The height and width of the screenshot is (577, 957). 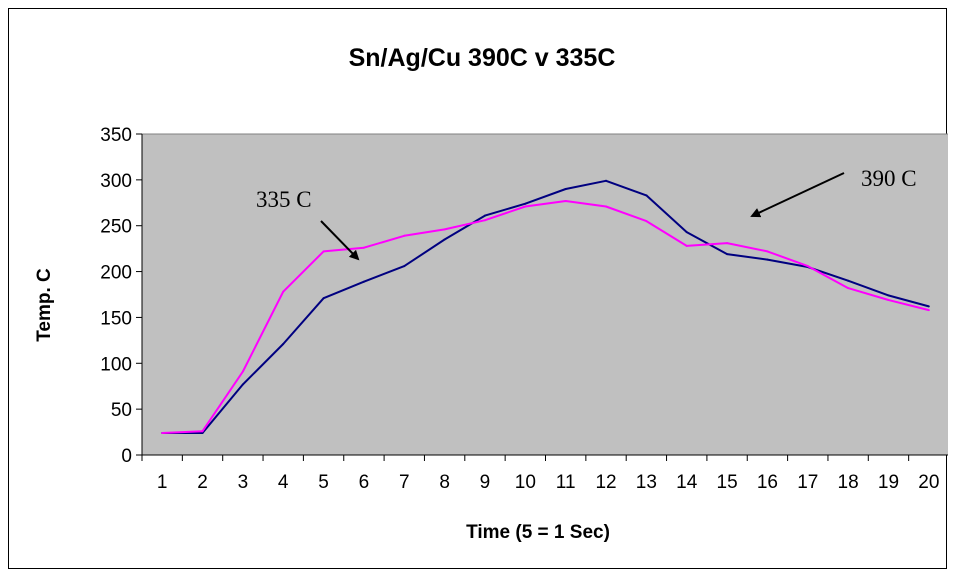 I want to click on y-tick-label: 100, so click(x=116, y=364).